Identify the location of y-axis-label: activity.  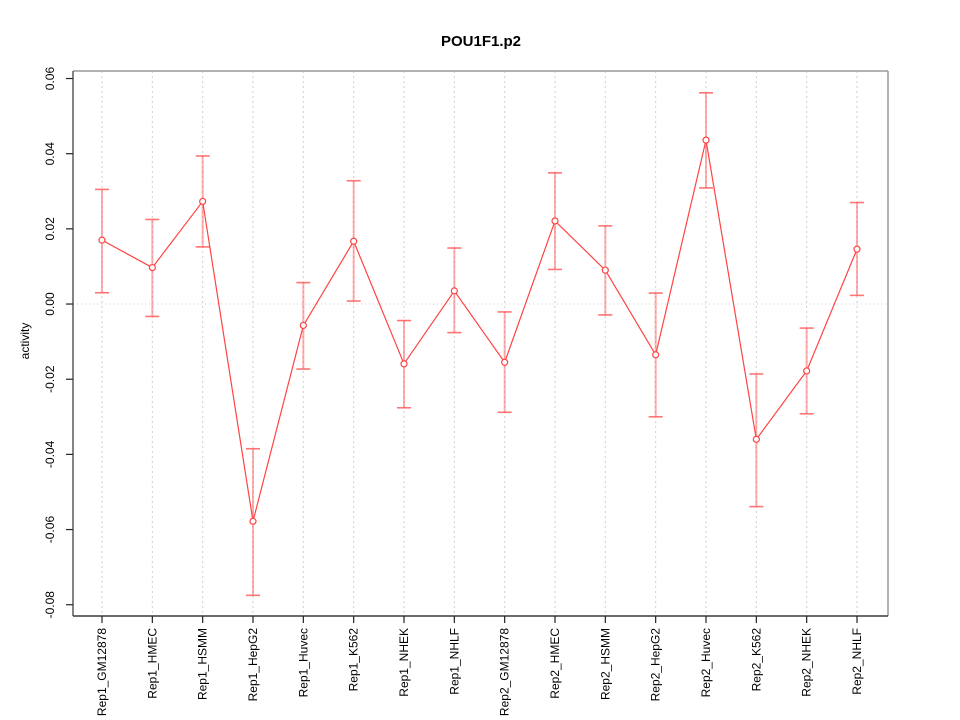
(25, 341).